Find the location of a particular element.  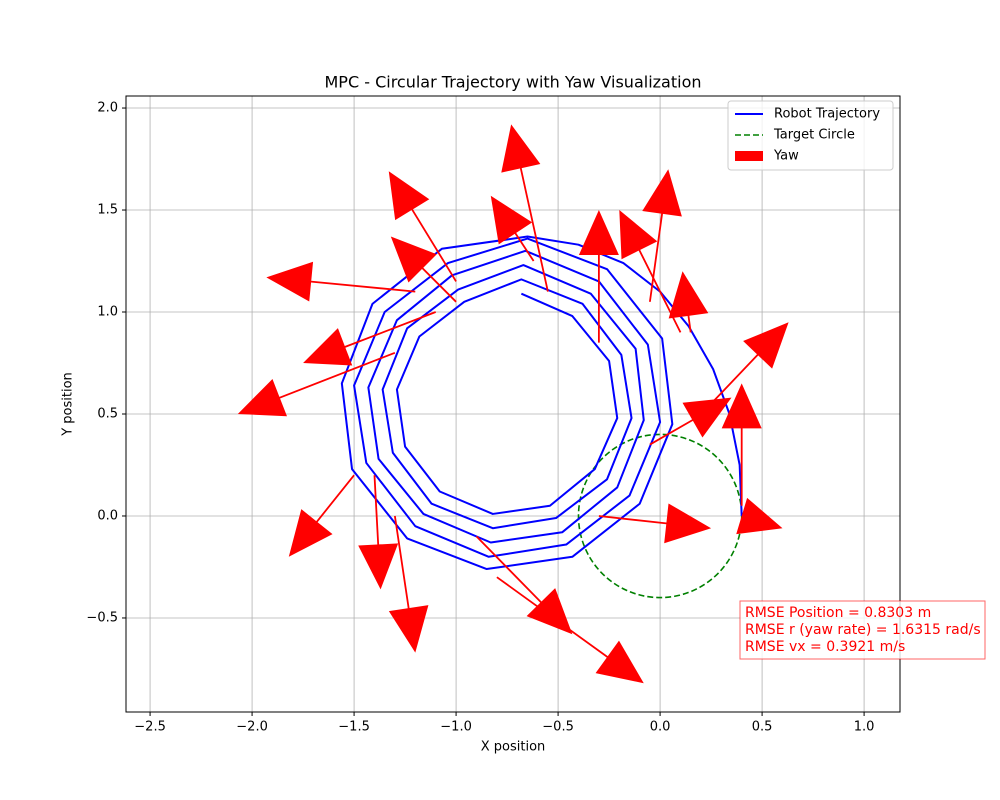

legend-label: Robot Trajectory is located at coordinates (827, 114).